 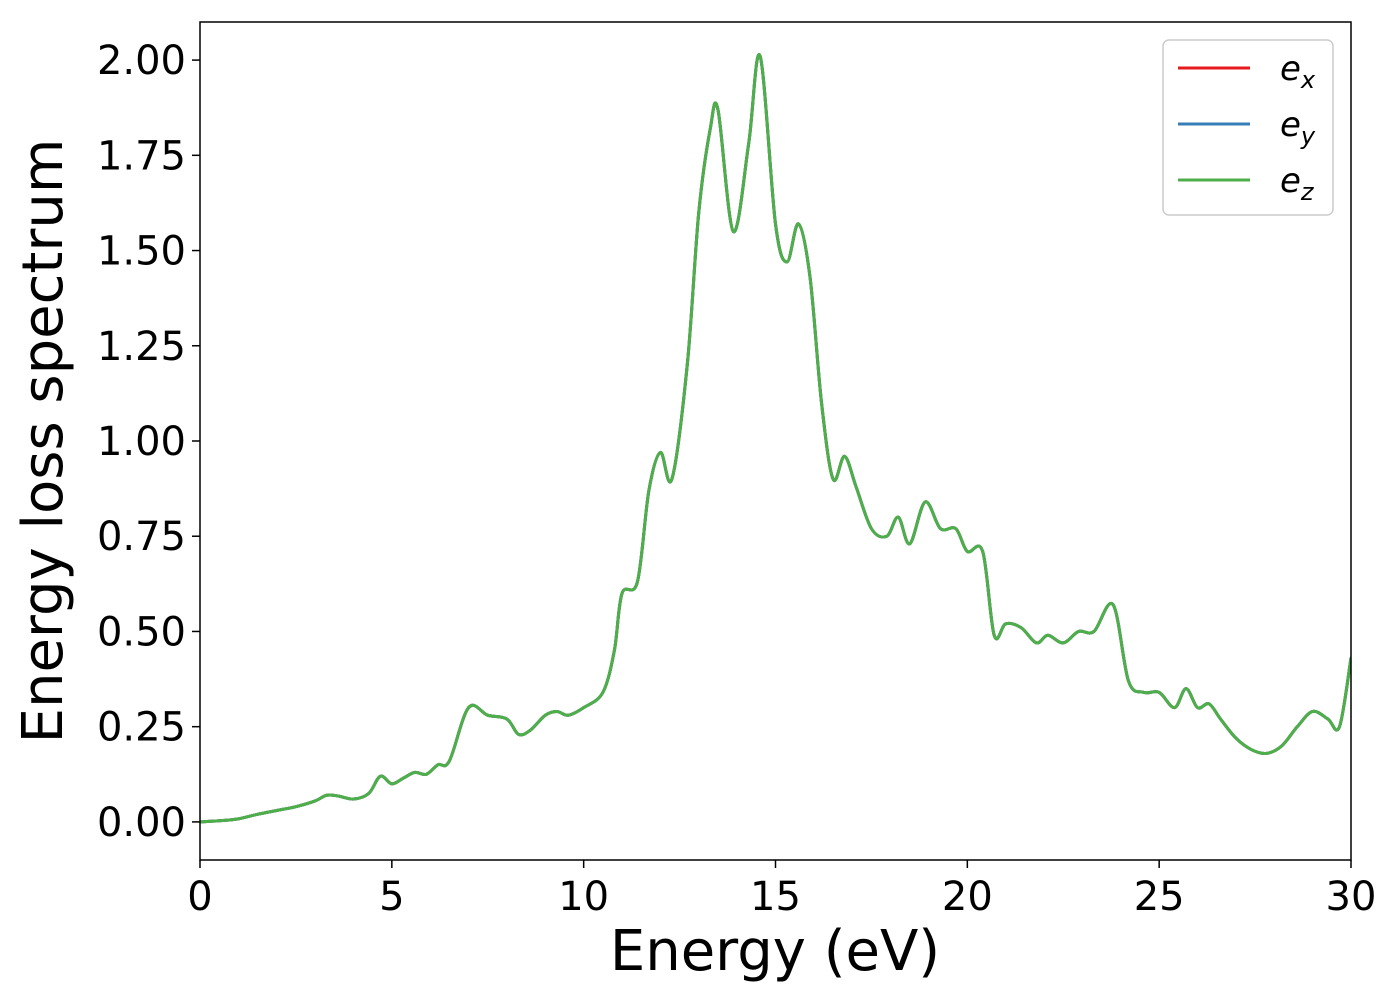 What do you see at coordinates (775, 897) in the screenshot?
I see `x-tick-label: 15` at bounding box center [775, 897].